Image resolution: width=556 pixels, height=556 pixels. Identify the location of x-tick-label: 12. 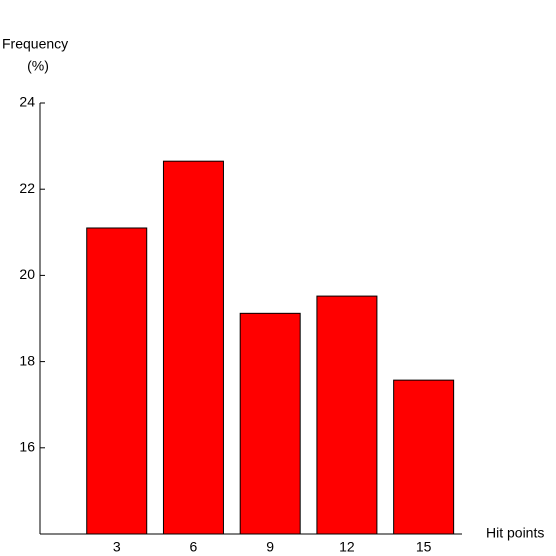
(347, 547).